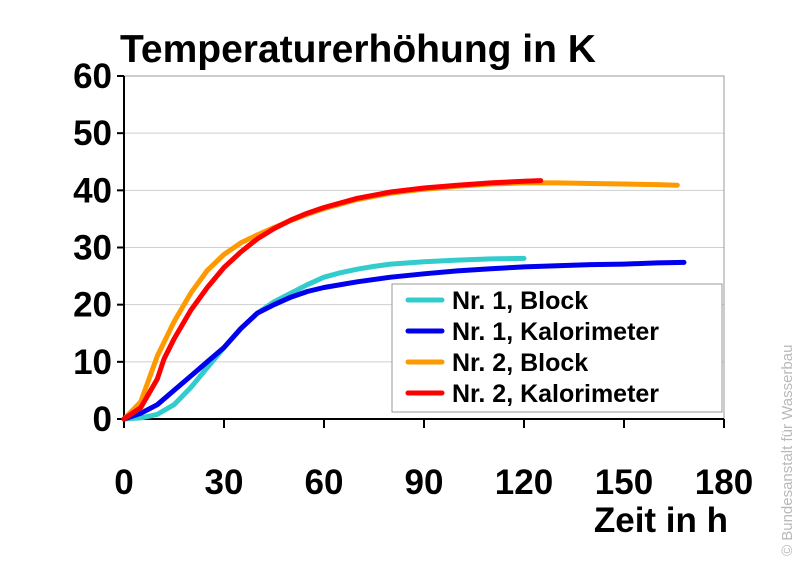 The width and height of the screenshot is (800, 567). Describe the element at coordinates (123, 482) in the screenshot. I see `x-tick-label: 0` at that location.